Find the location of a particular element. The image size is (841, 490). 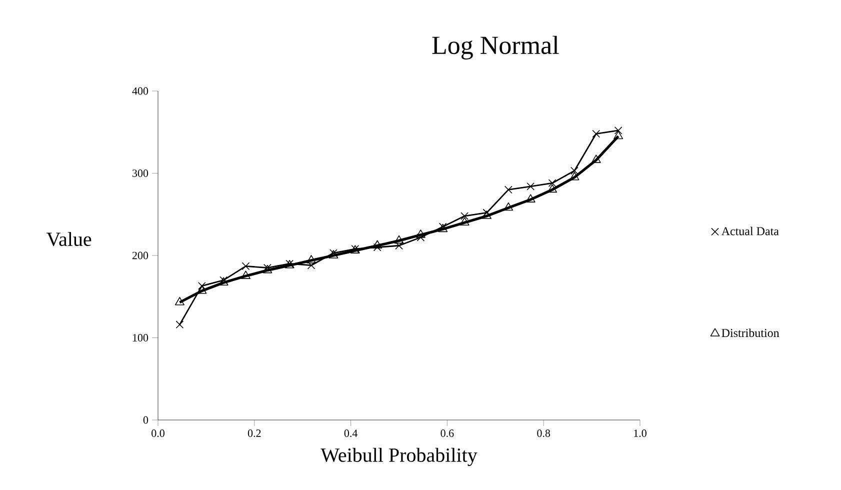

x-tick-label: 0.6 is located at coordinates (447, 433).